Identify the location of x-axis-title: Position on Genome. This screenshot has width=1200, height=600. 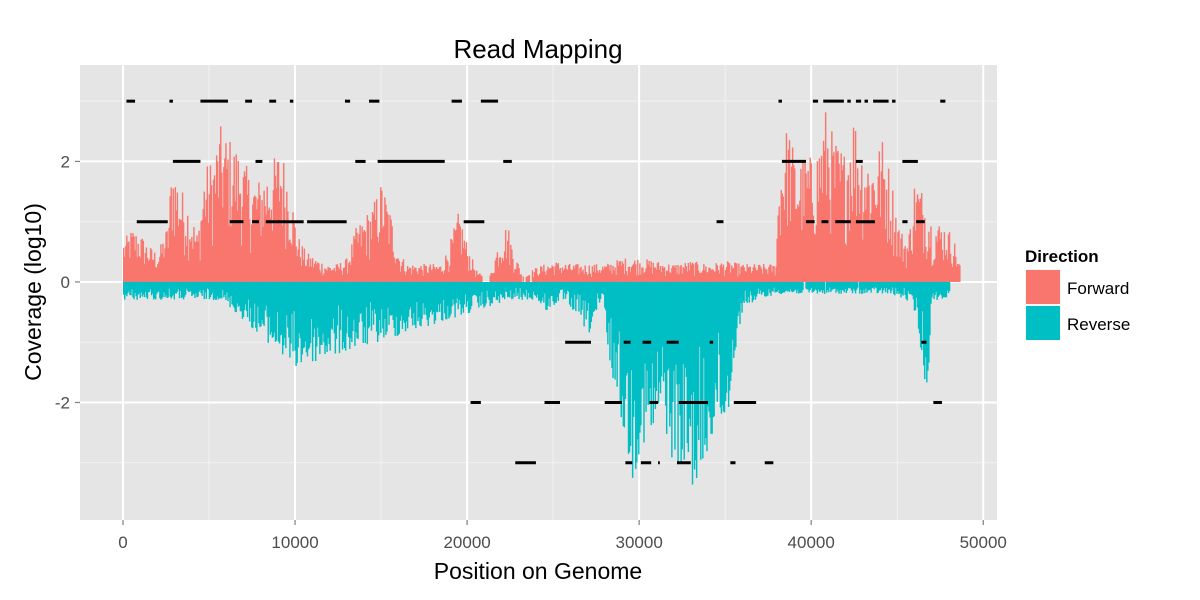
(538, 571).